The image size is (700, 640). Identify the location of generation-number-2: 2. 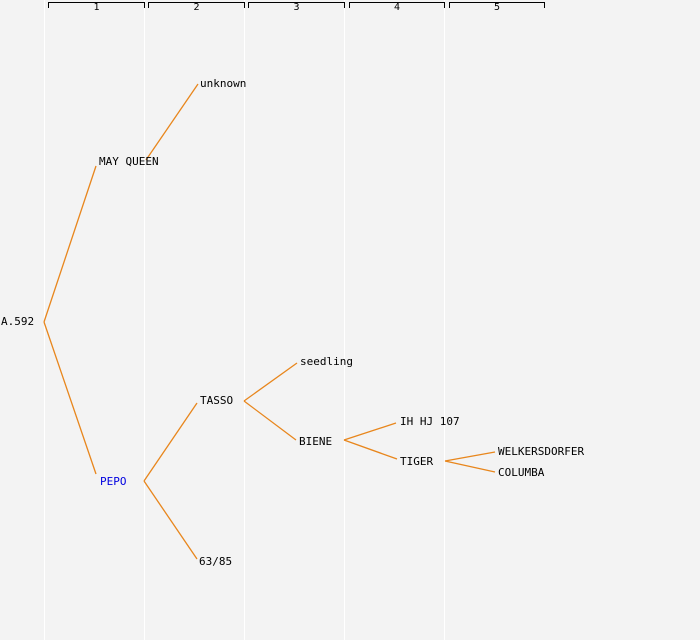
(196, 7).